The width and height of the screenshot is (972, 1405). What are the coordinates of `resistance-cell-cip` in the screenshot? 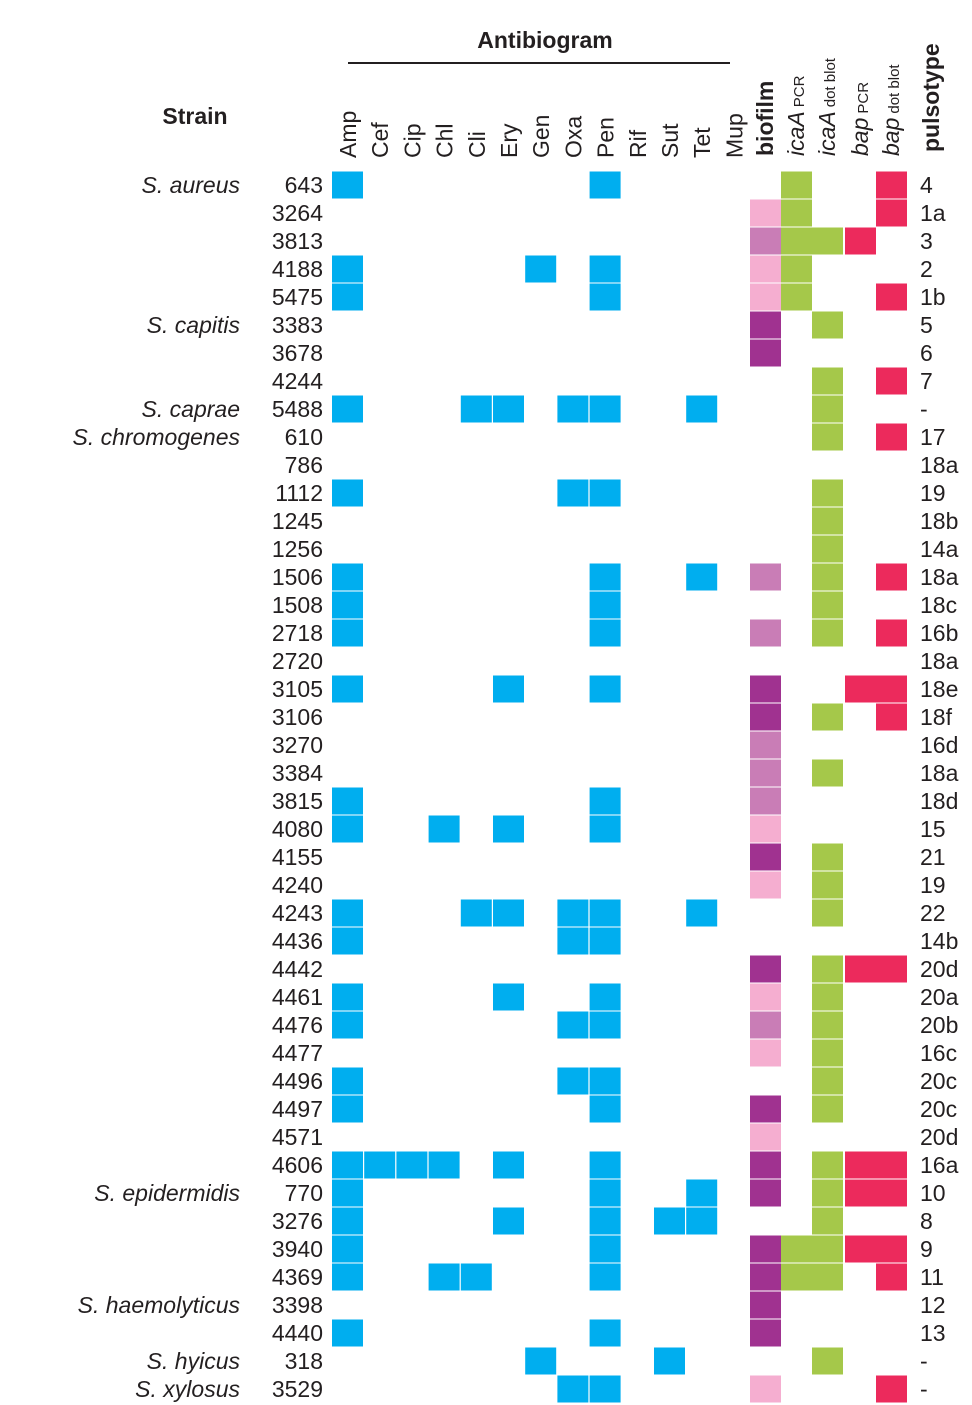 It's located at (412, 1165).